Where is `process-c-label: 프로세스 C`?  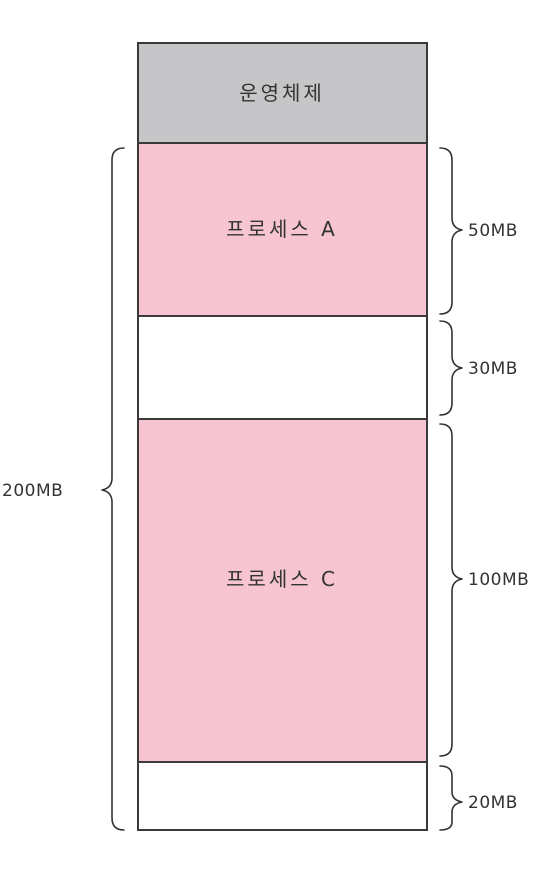 process-c-label: 프로세스 C is located at coordinates (282, 579).